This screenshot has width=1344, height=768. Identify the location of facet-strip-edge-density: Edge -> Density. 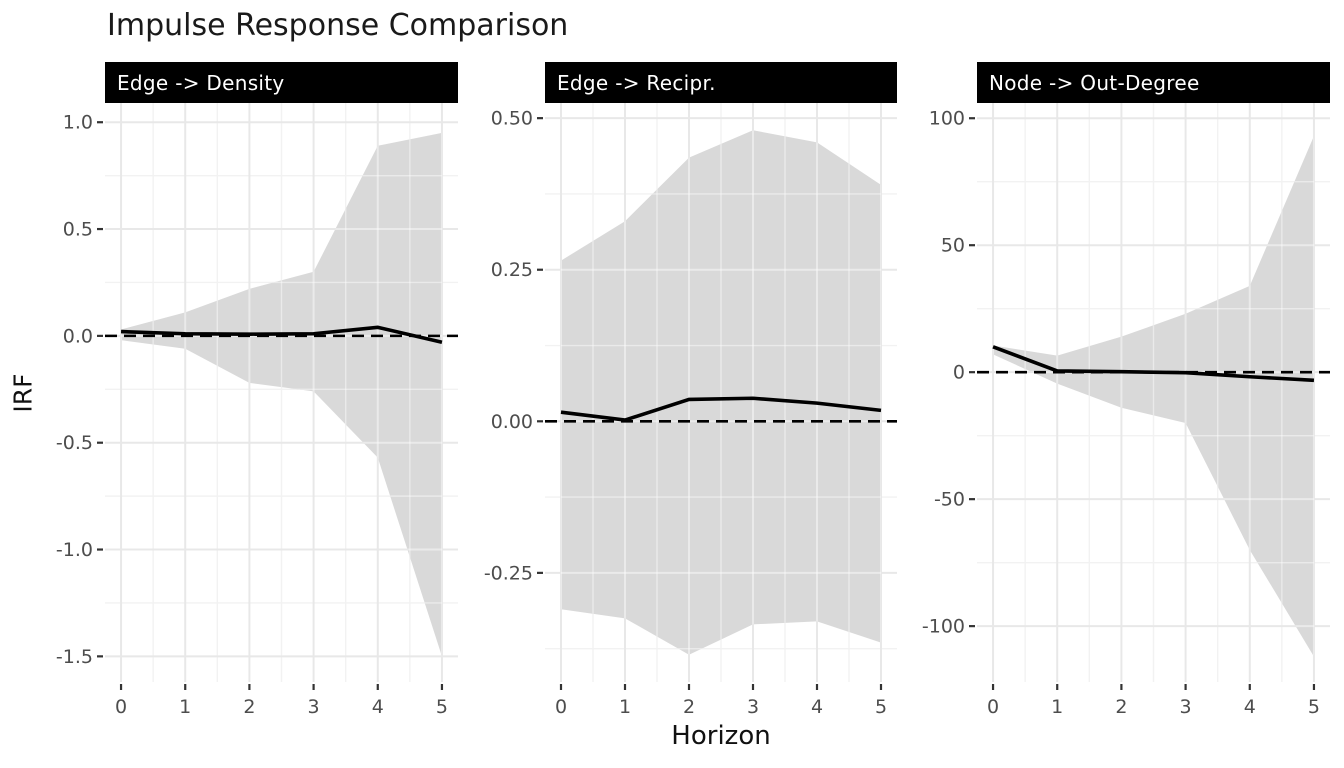
(281, 82).